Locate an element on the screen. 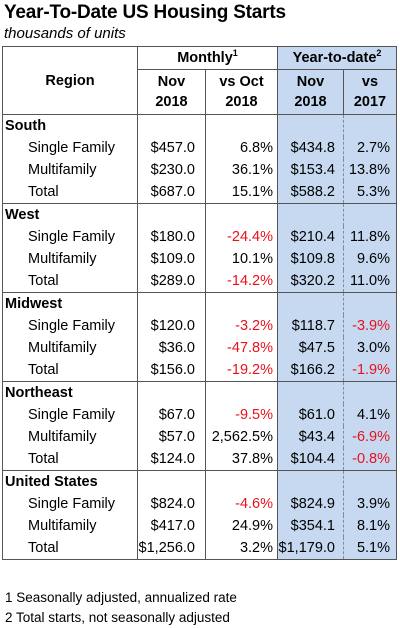  ytd-change: 4.1% is located at coordinates (370, 415).